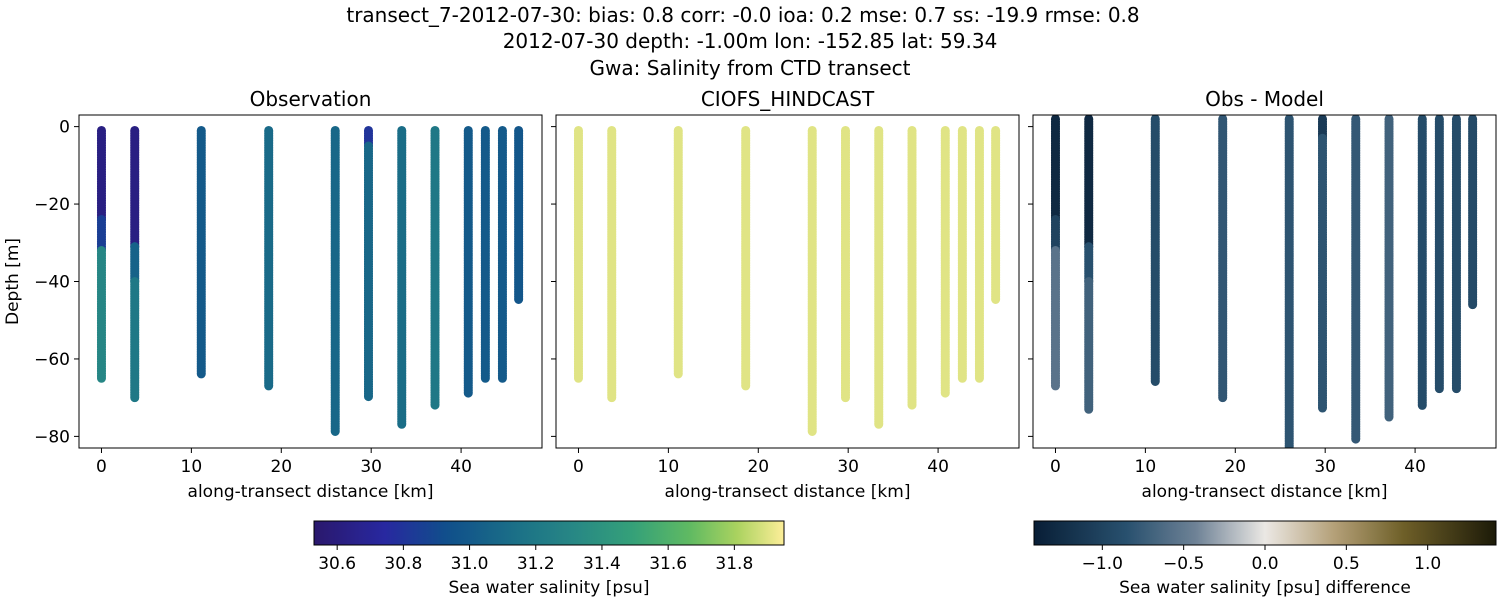 This screenshot has height=600, width=1500. Describe the element at coordinates (337, 564) in the screenshot. I see `colorbar-tick-label: 30.6` at that location.